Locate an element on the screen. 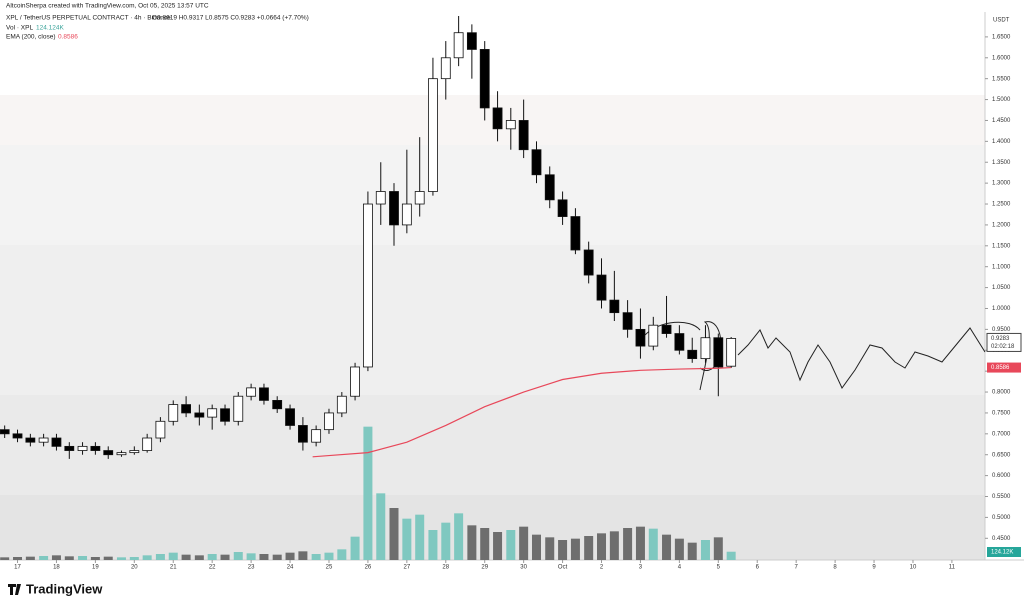 Image resolution: width=1024 pixels, height=604 pixels. x-tick-label: 4 is located at coordinates (680, 568).